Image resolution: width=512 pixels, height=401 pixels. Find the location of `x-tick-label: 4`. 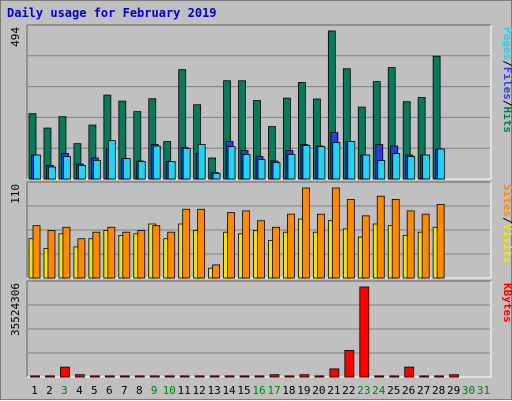

x-tick-label: 4 is located at coordinates (79, 390).